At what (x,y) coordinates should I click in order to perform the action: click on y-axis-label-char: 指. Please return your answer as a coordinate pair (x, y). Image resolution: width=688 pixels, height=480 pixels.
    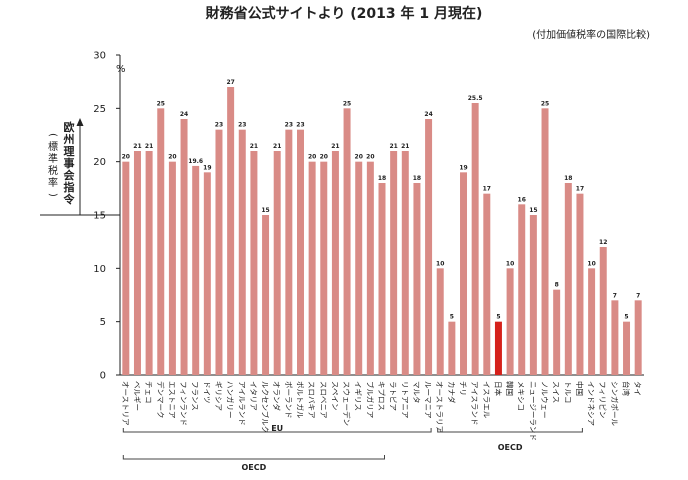
    Looking at the image, I should click on (69, 187).